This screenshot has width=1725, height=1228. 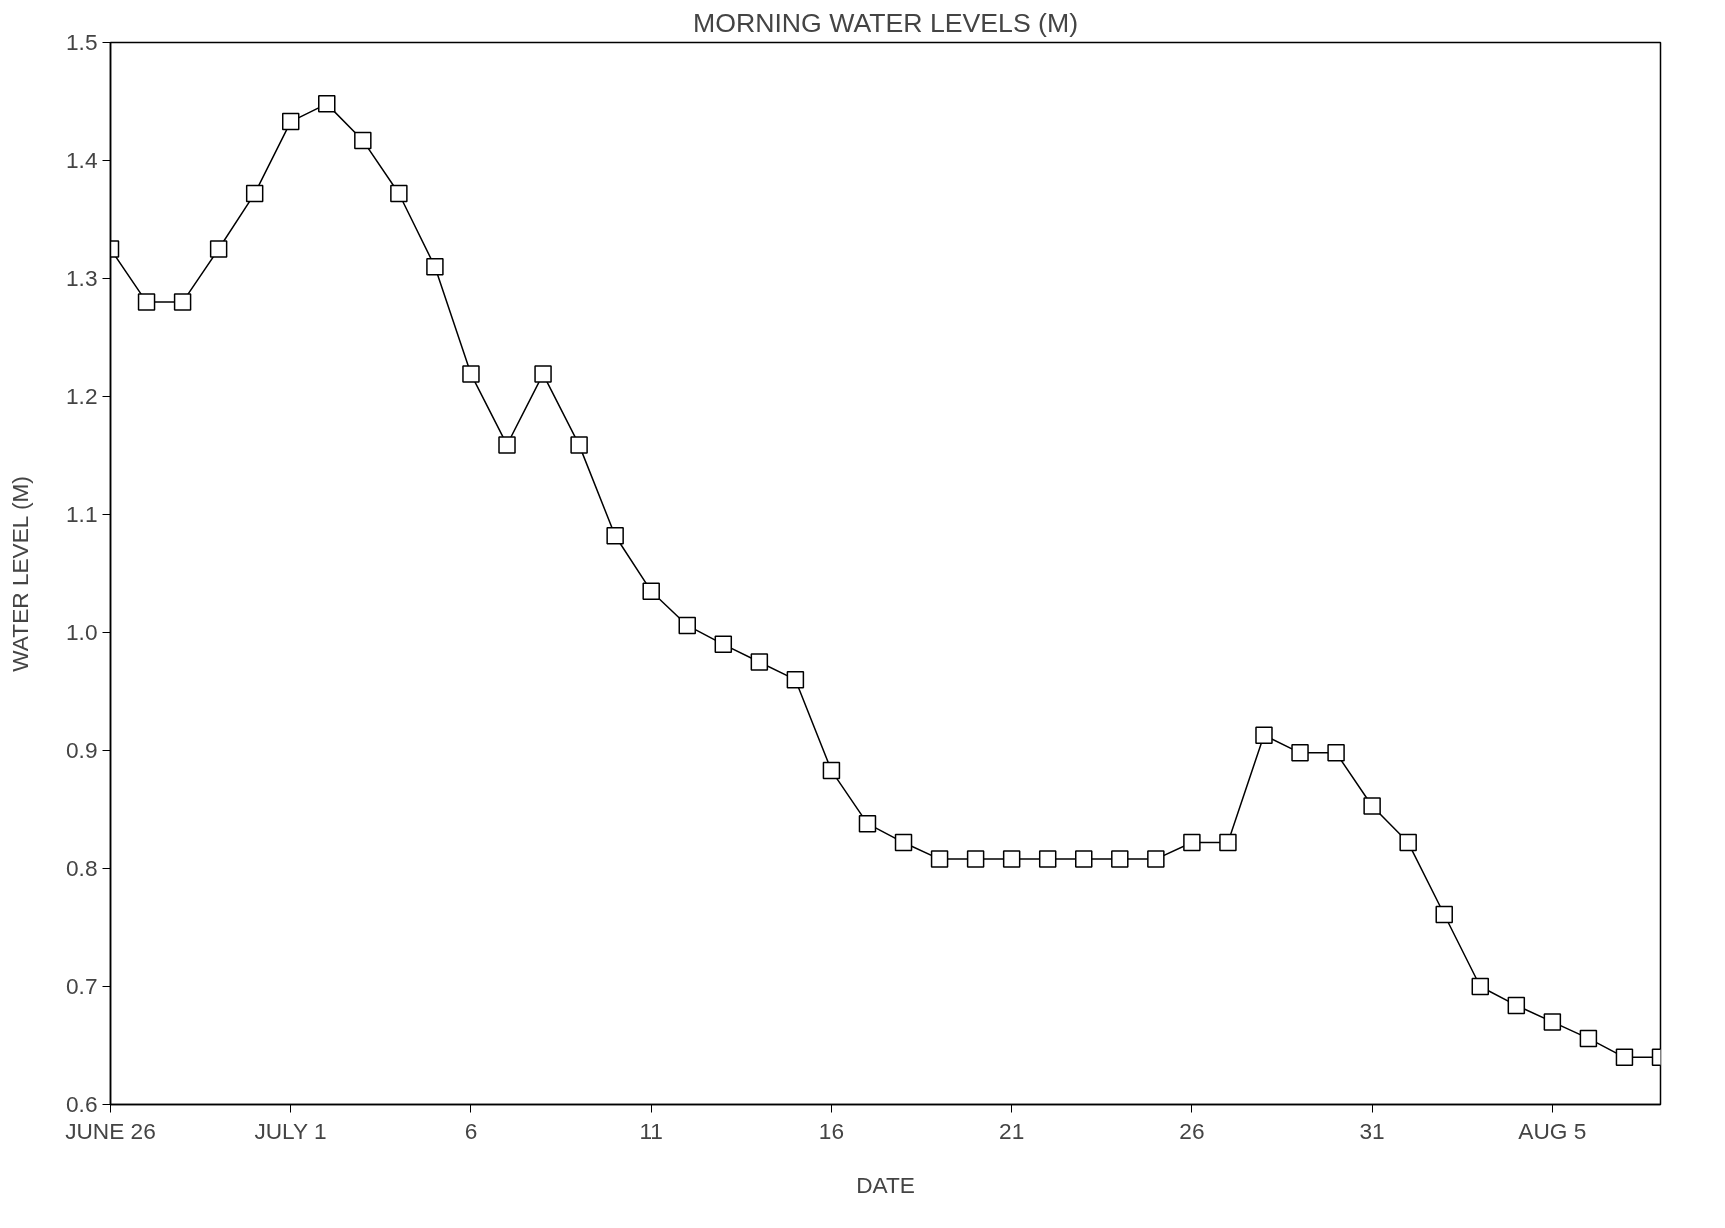 What do you see at coordinates (110, 1130) in the screenshot?
I see `x-tick-label: JUNE 26` at bounding box center [110, 1130].